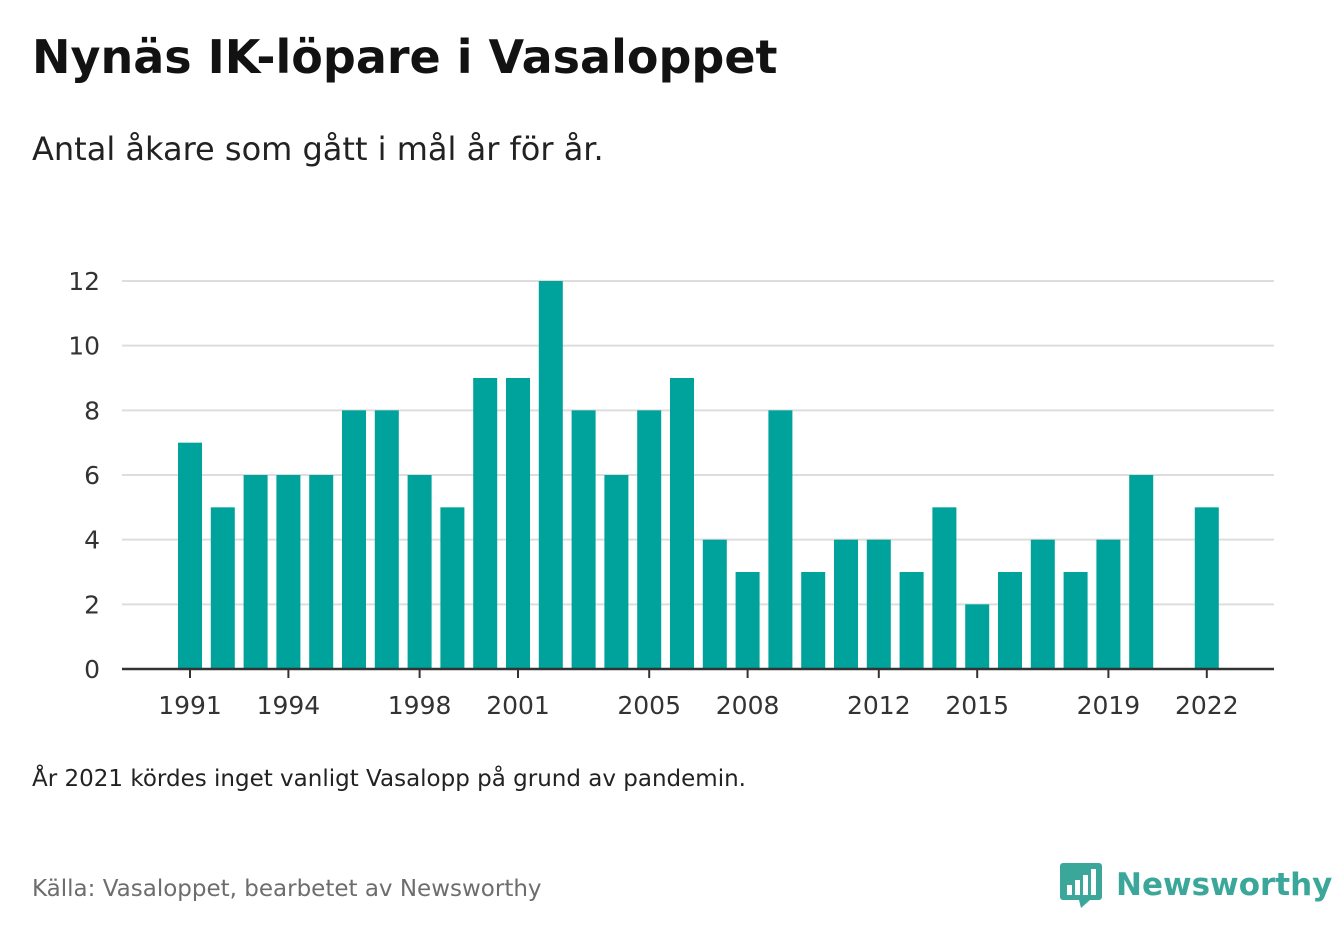  What do you see at coordinates (84, 281) in the screenshot?
I see `y-tick-label: 12` at bounding box center [84, 281].